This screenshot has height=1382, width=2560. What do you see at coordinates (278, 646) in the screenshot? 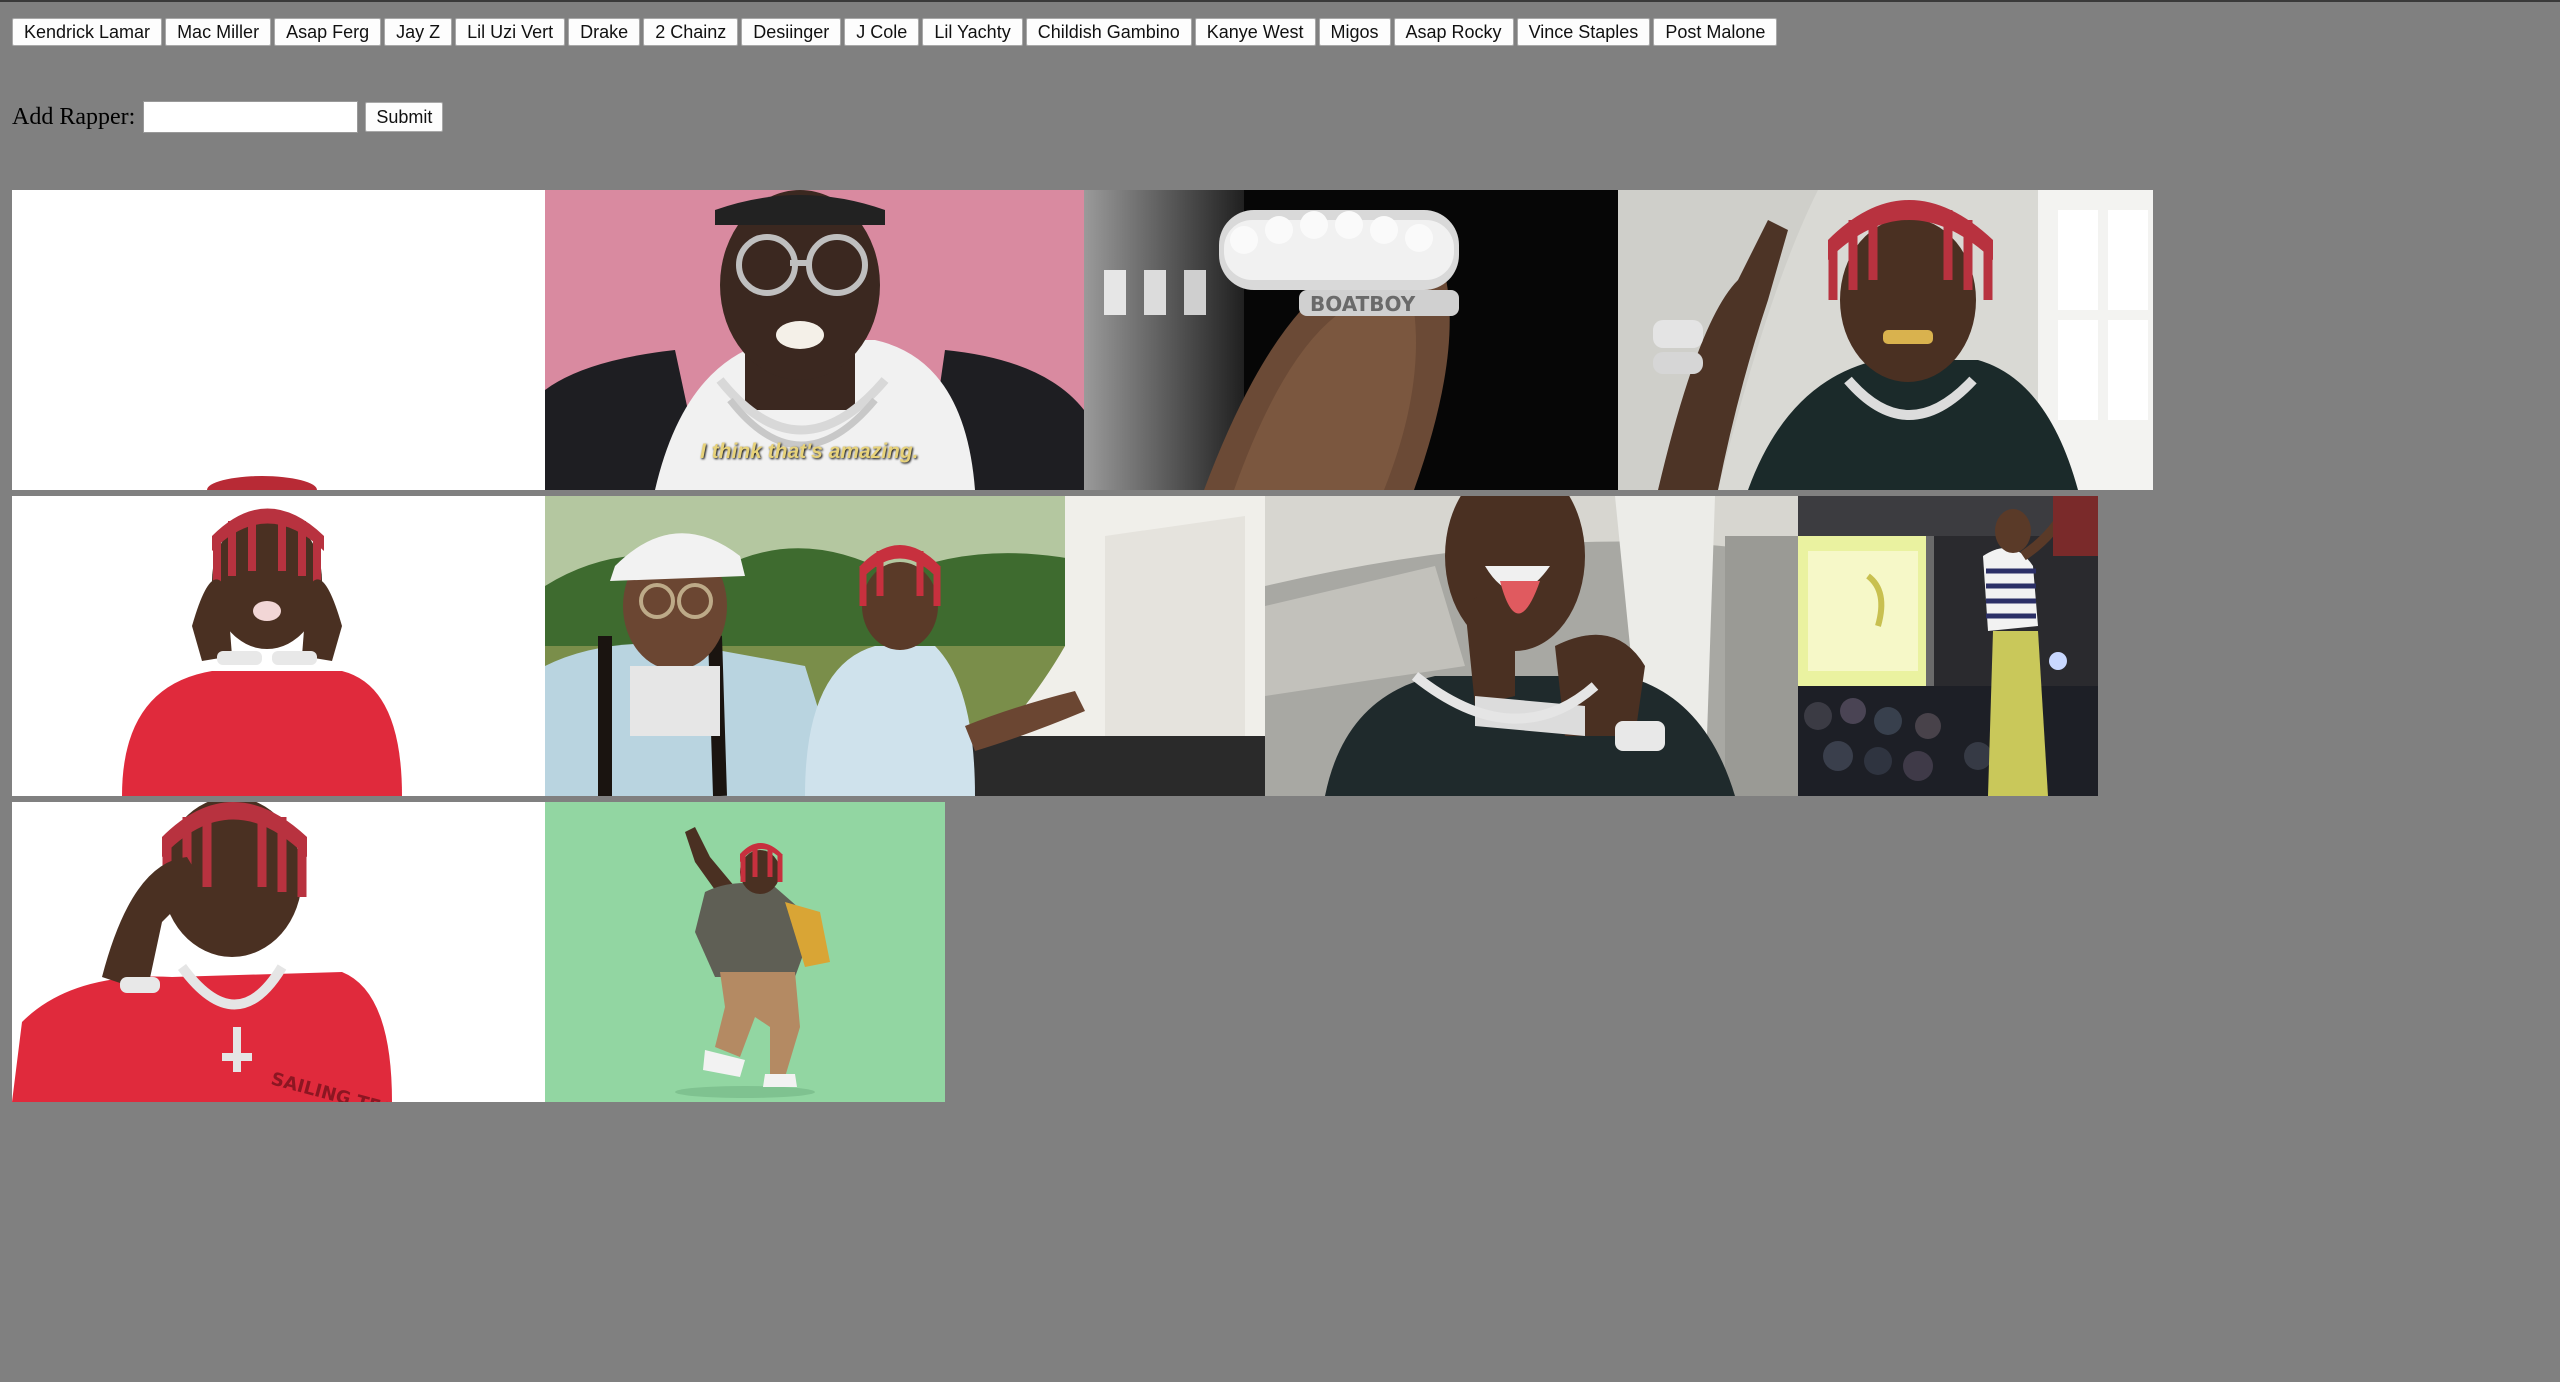
I see `gif-yachty-red-sweater` at bounding box center [278, 646].